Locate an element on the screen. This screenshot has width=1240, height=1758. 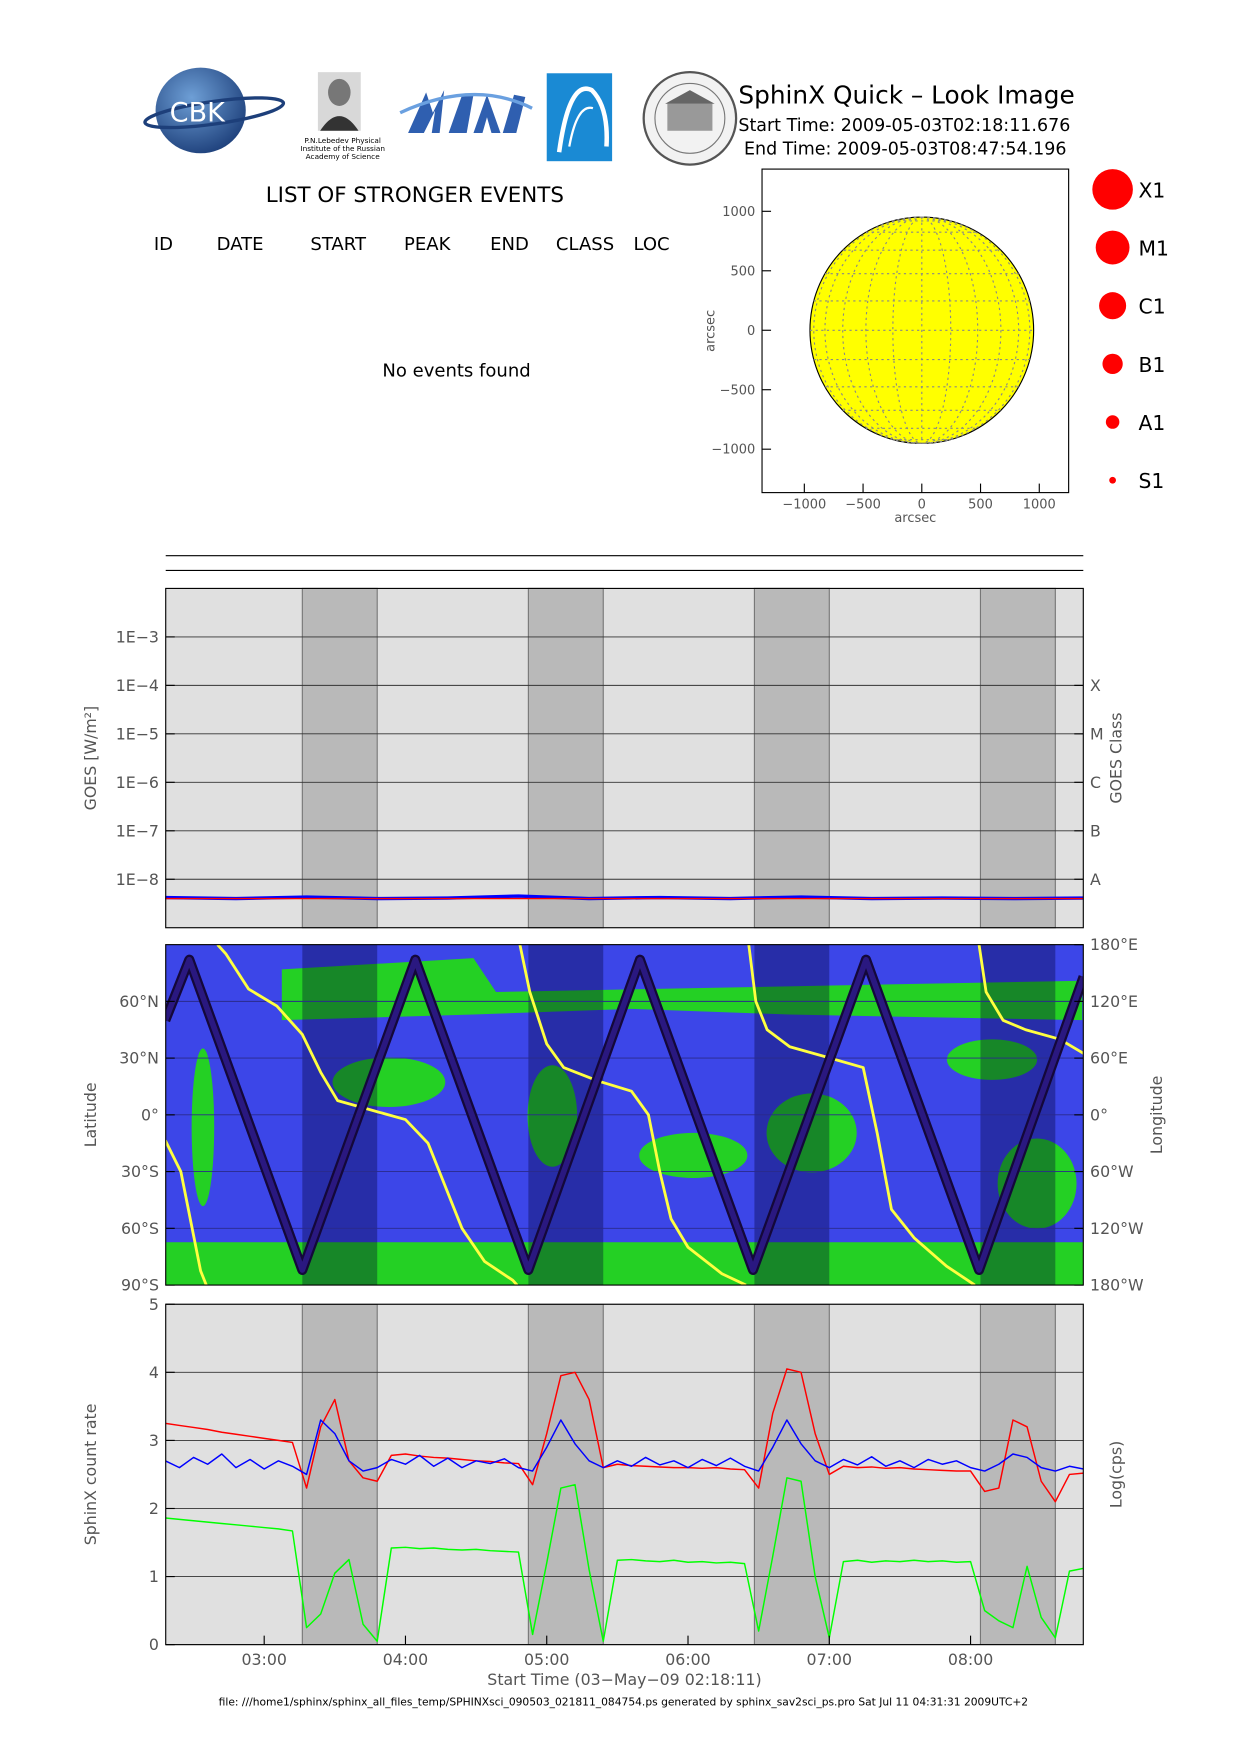
logo-iki is located at coordinates (579, 117).